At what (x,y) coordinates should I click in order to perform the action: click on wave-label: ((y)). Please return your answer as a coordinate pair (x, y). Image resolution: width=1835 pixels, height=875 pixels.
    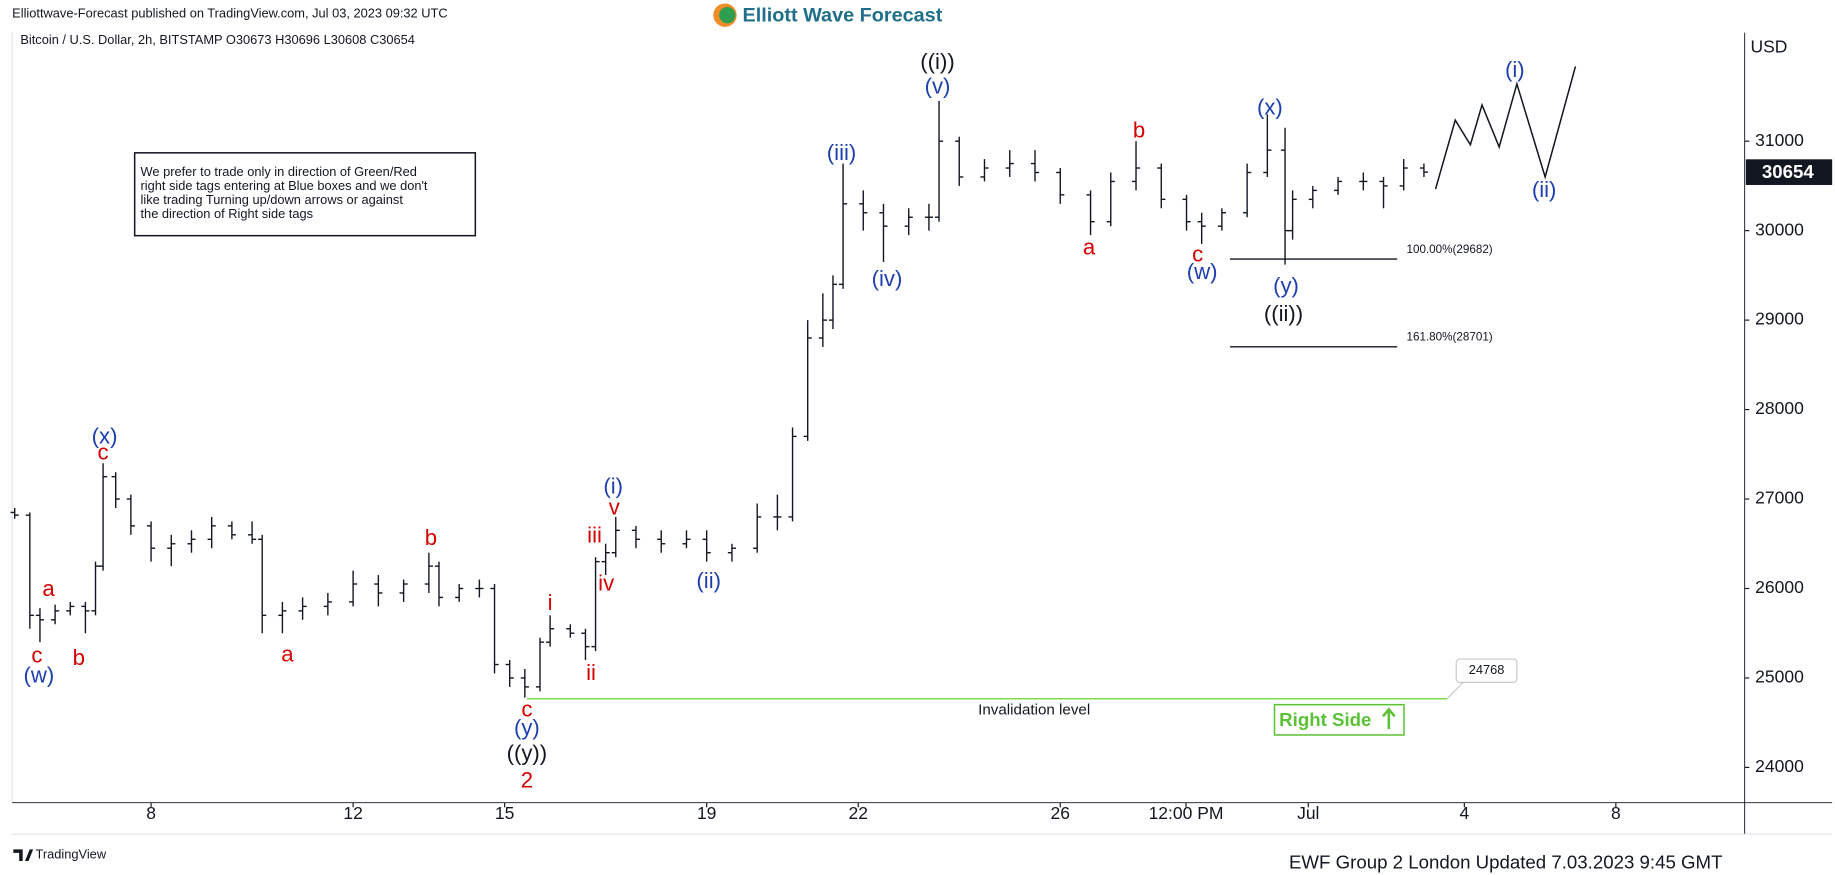
    Looking at the image, I should click on (527, 753).